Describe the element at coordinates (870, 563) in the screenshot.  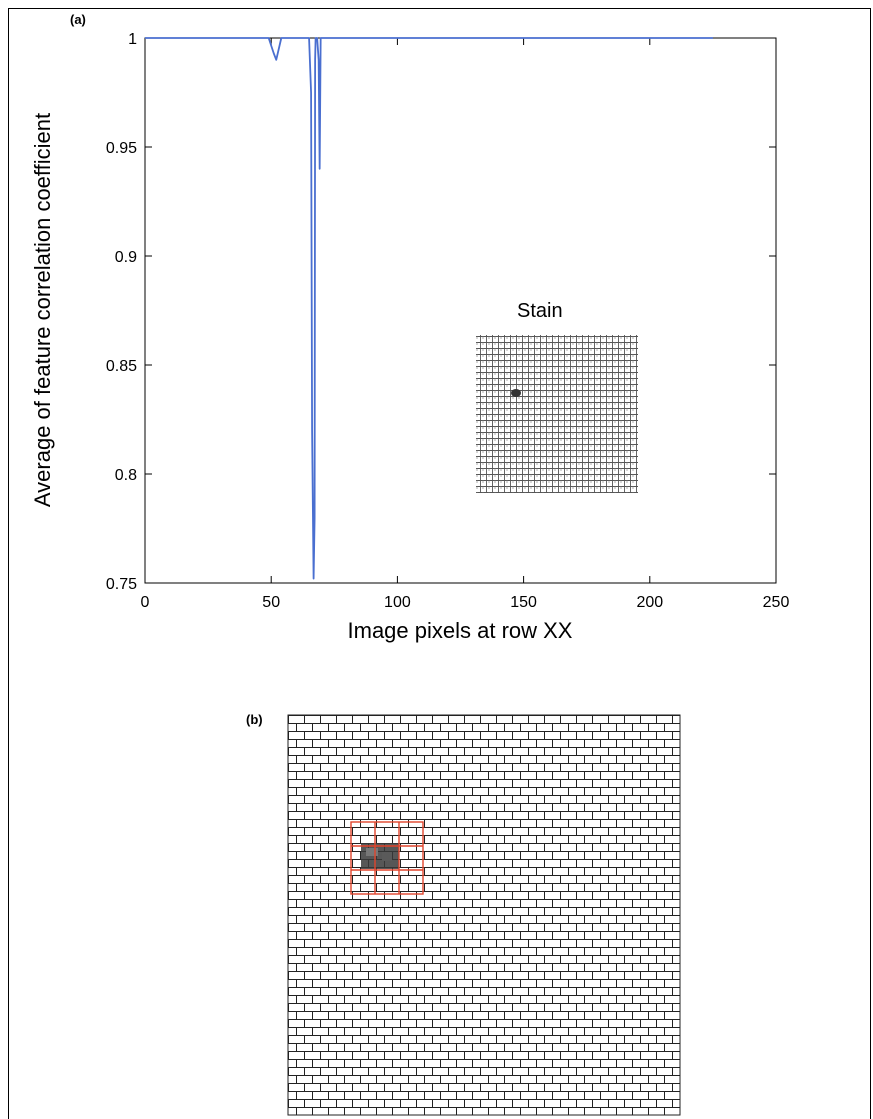
I see `frame-right-border` at that location.